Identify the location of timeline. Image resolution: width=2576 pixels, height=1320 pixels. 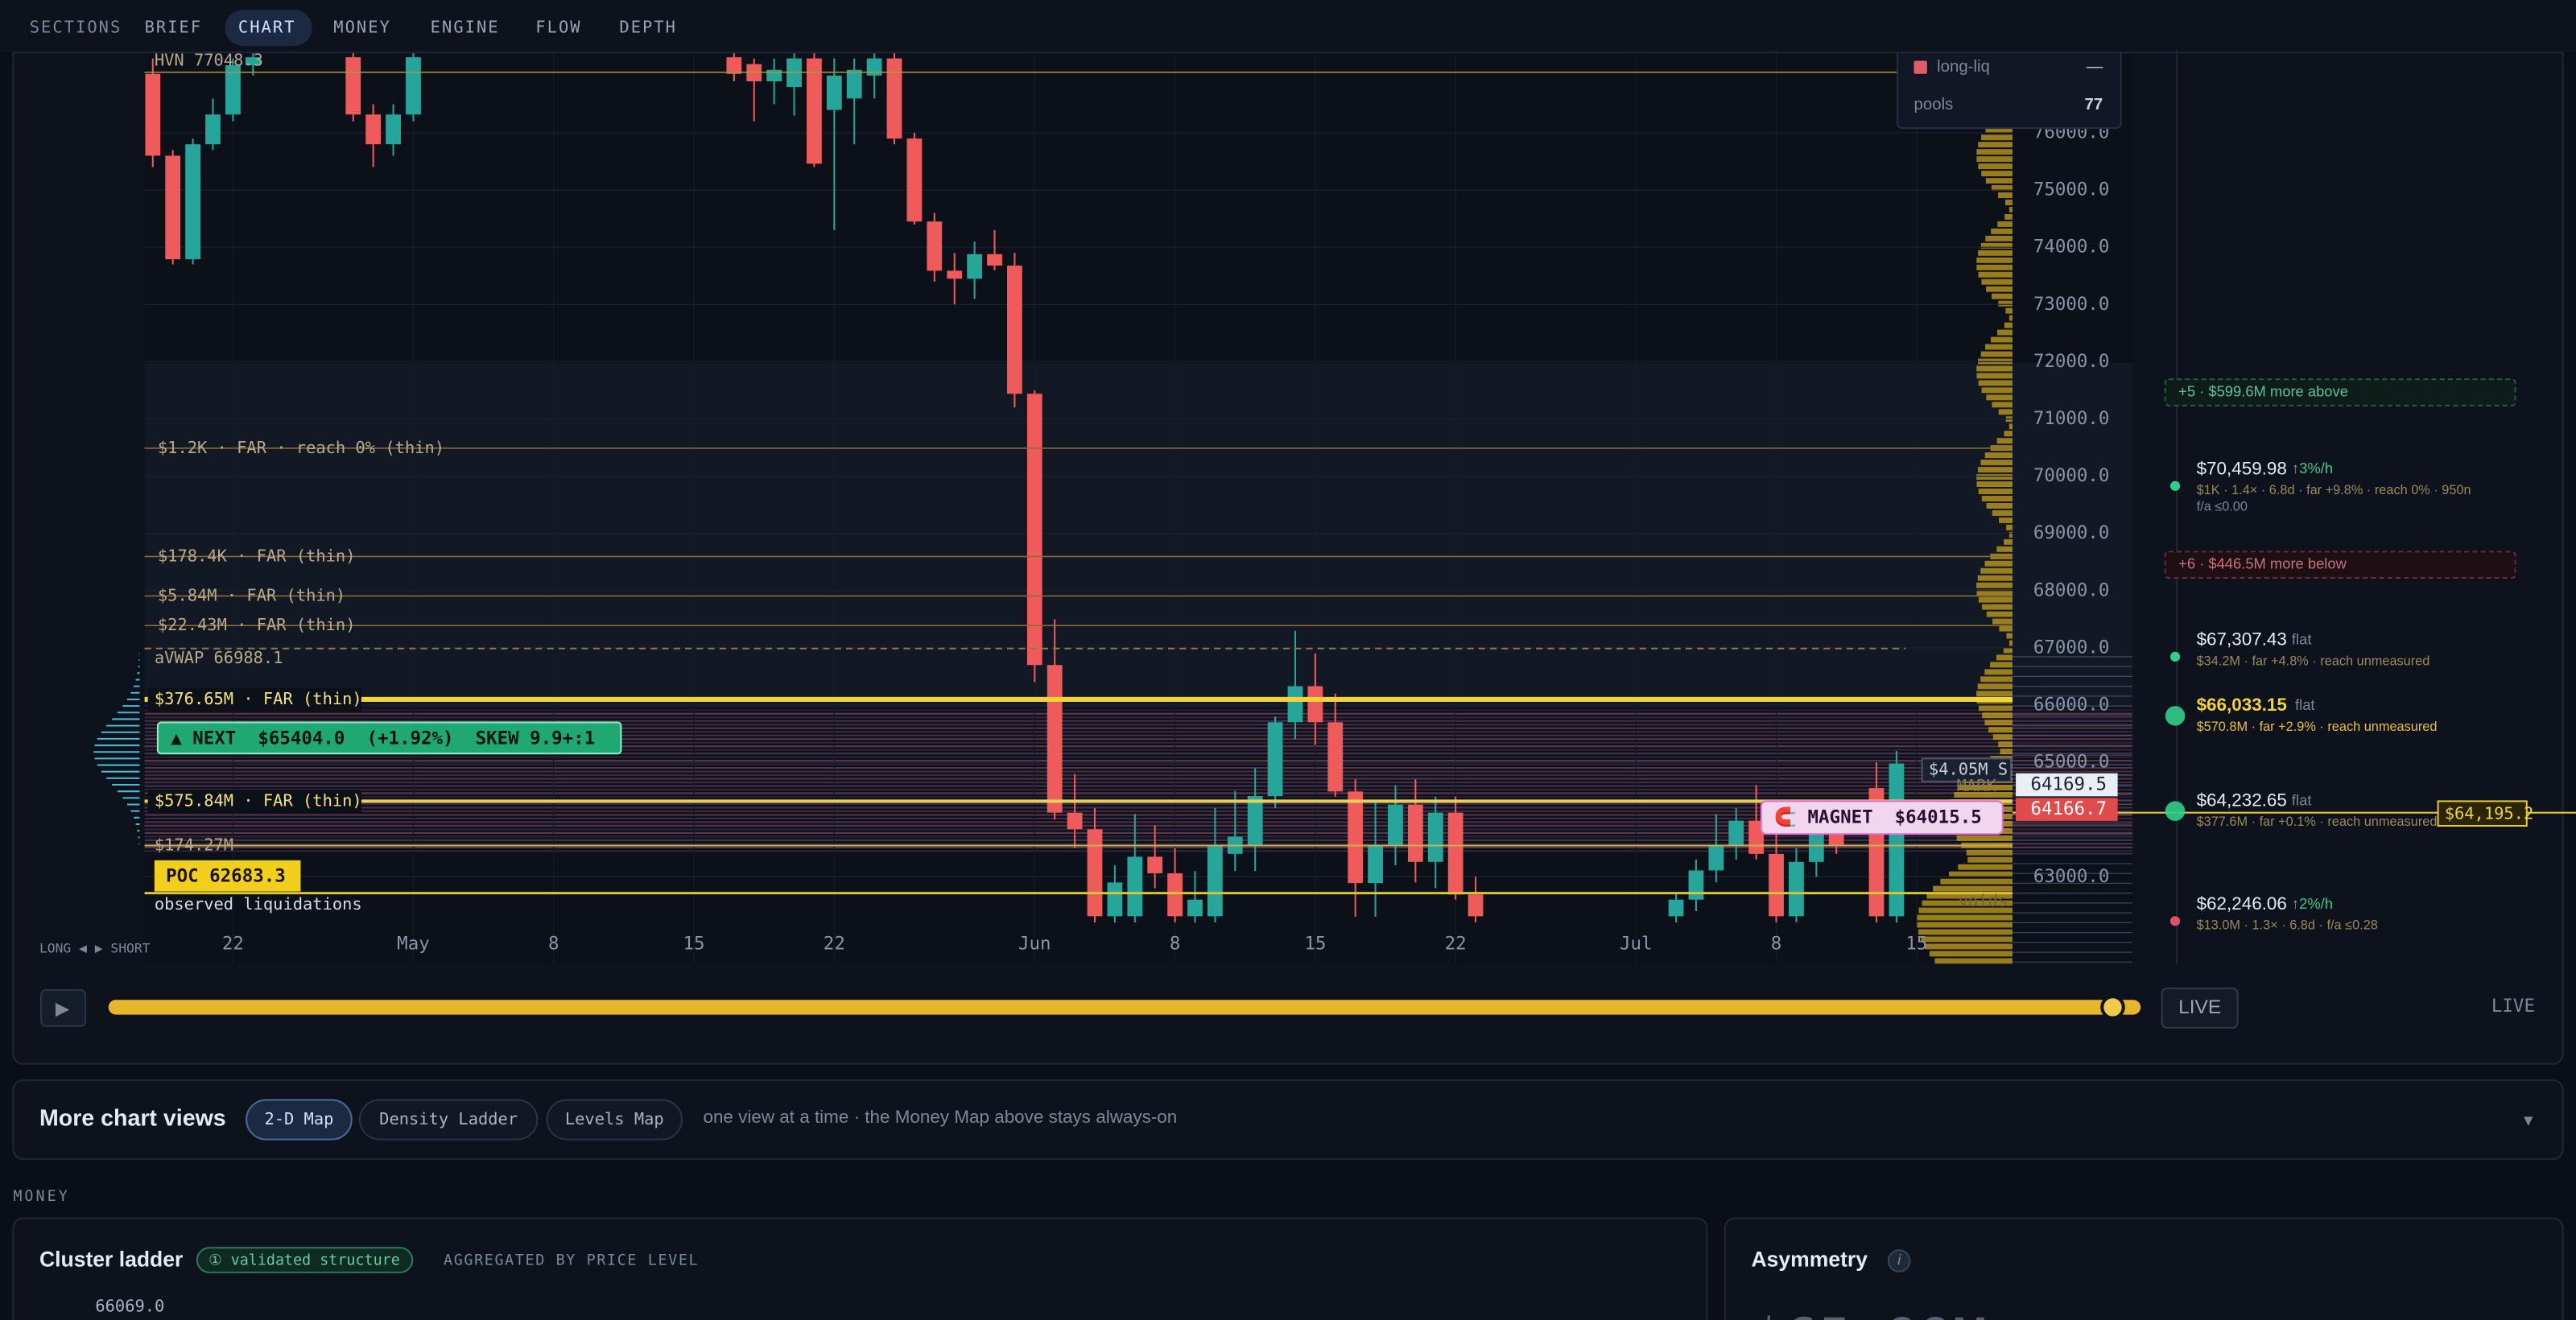
(1124, 1008).